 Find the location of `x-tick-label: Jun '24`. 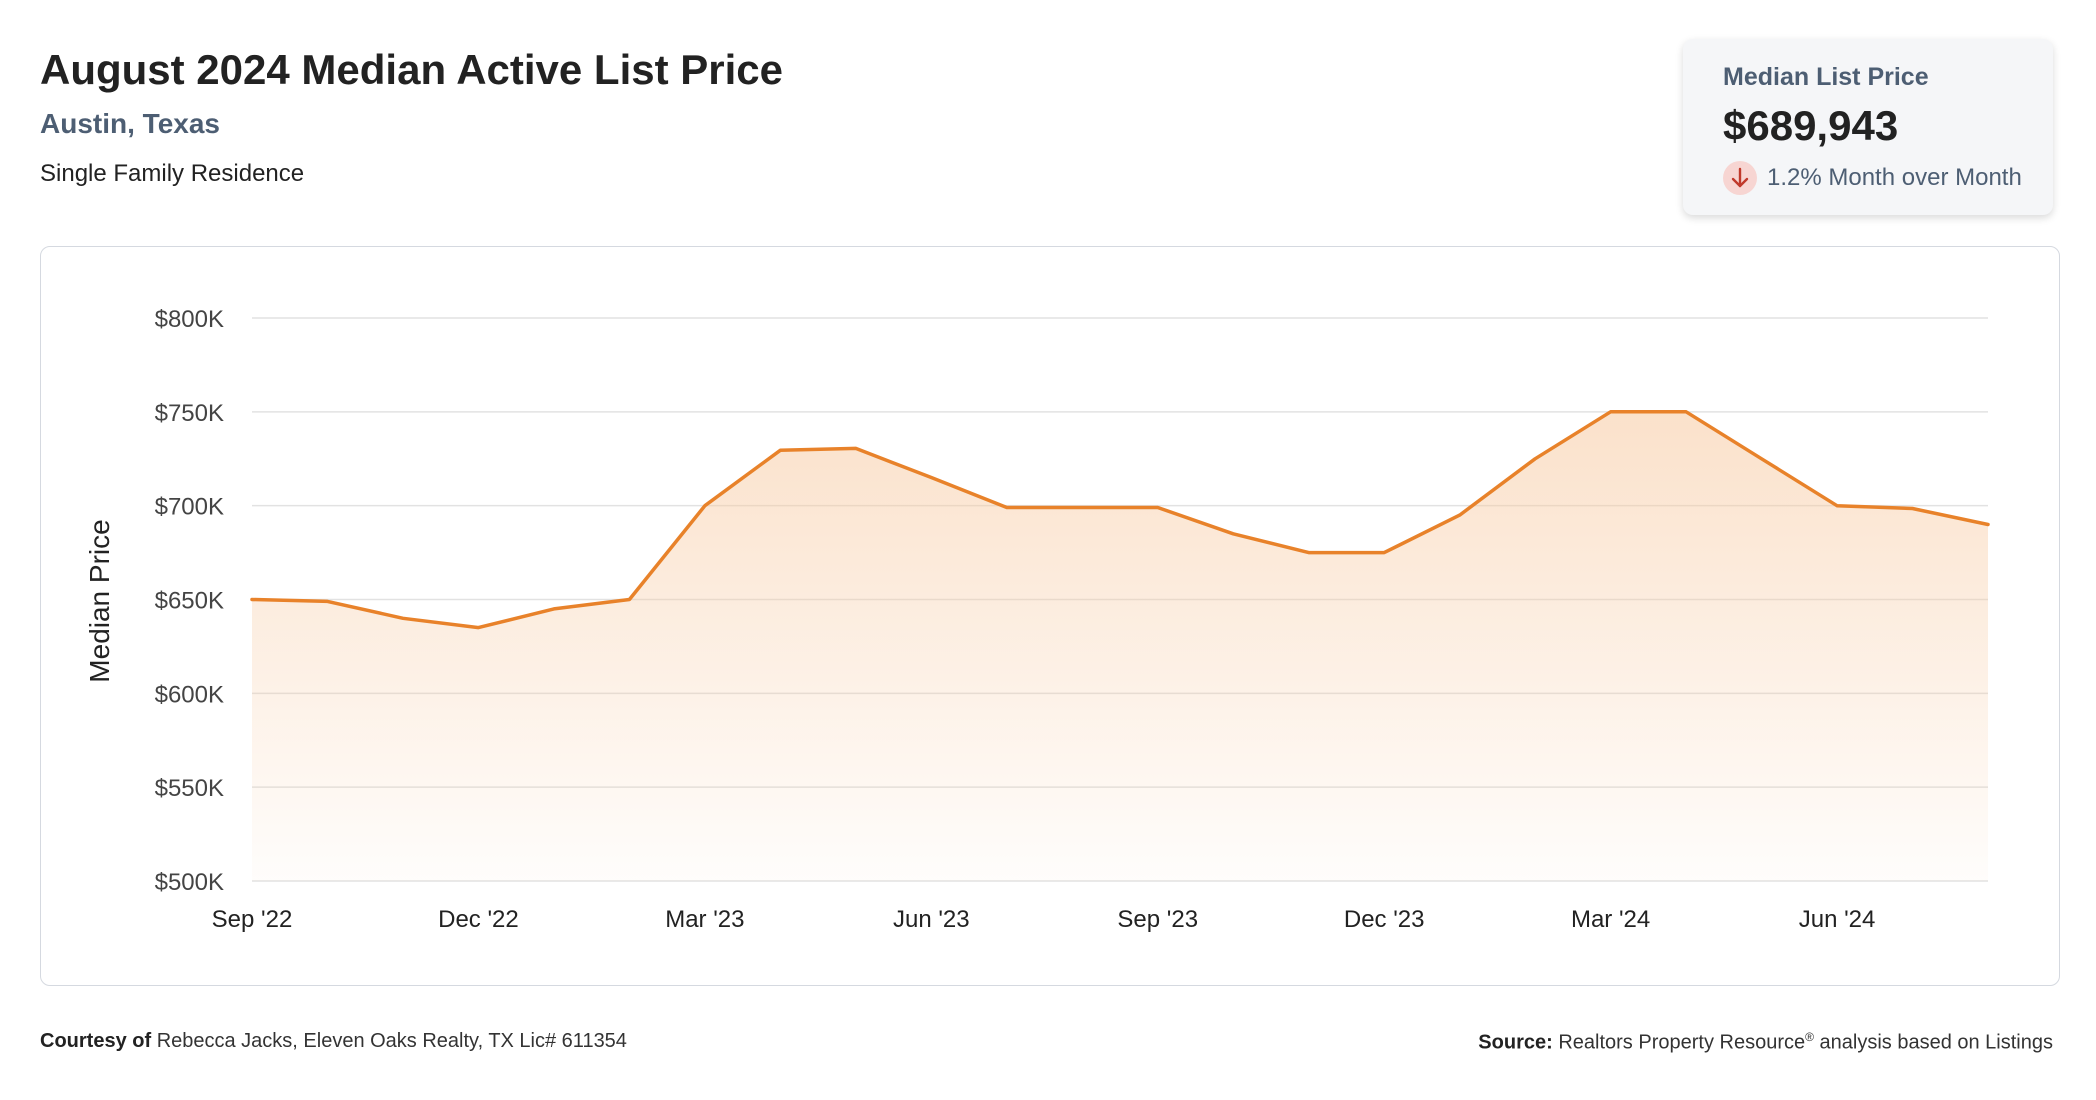

x-tick-label: Jun '24 is located at coordinates (1837, 919).